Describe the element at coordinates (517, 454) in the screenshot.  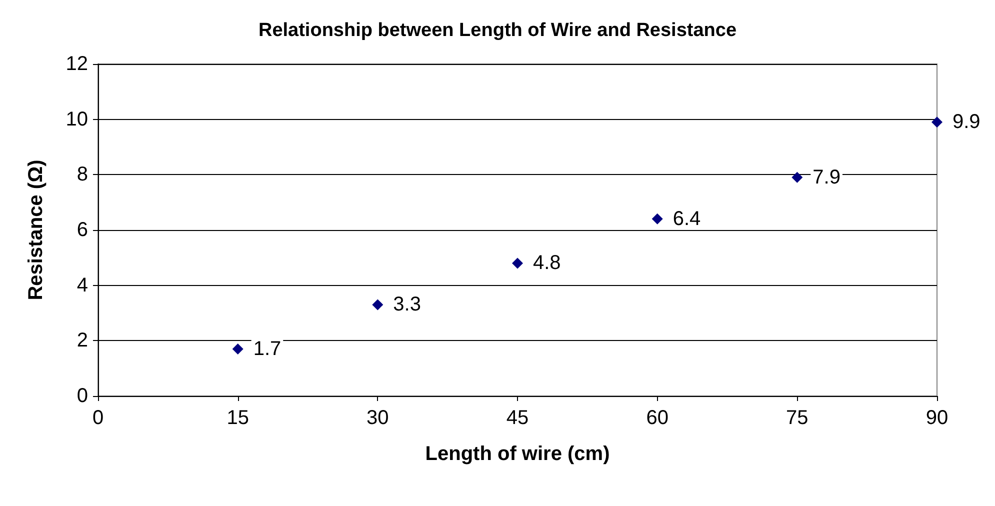
I see `x-axis-title: Length of wire (cm)` at that location.